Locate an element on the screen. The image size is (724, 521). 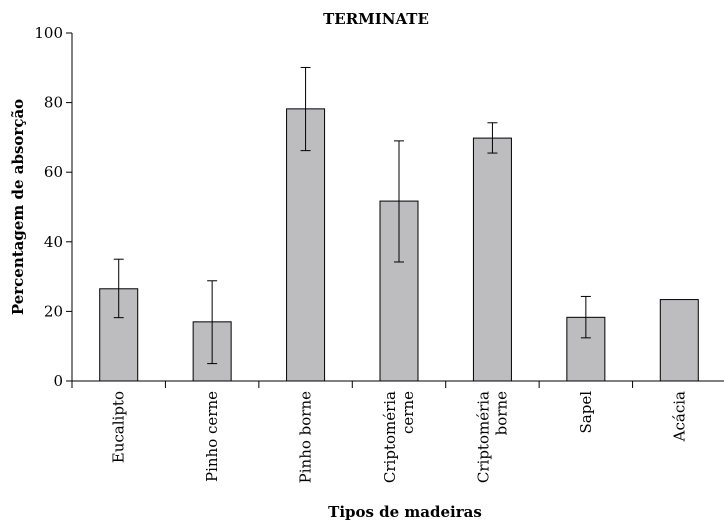
y-tick-label: 80 is located at coordinates (53, 103).